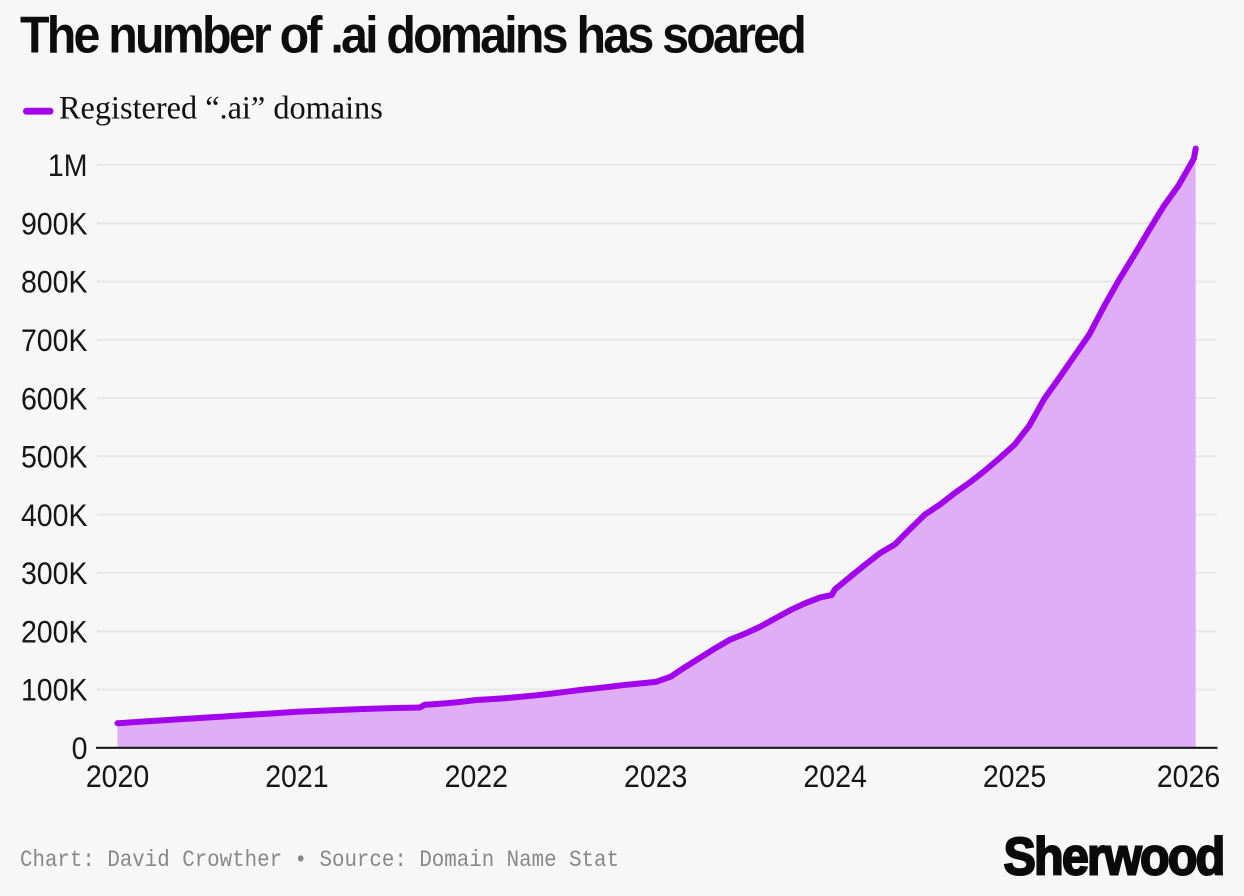 The width and height of the screenshot is (1244, 896). What do you see at coordinates (834, 777) in the screenshot?
I see `svg-text: 2024` at bounding box center [834, 777].